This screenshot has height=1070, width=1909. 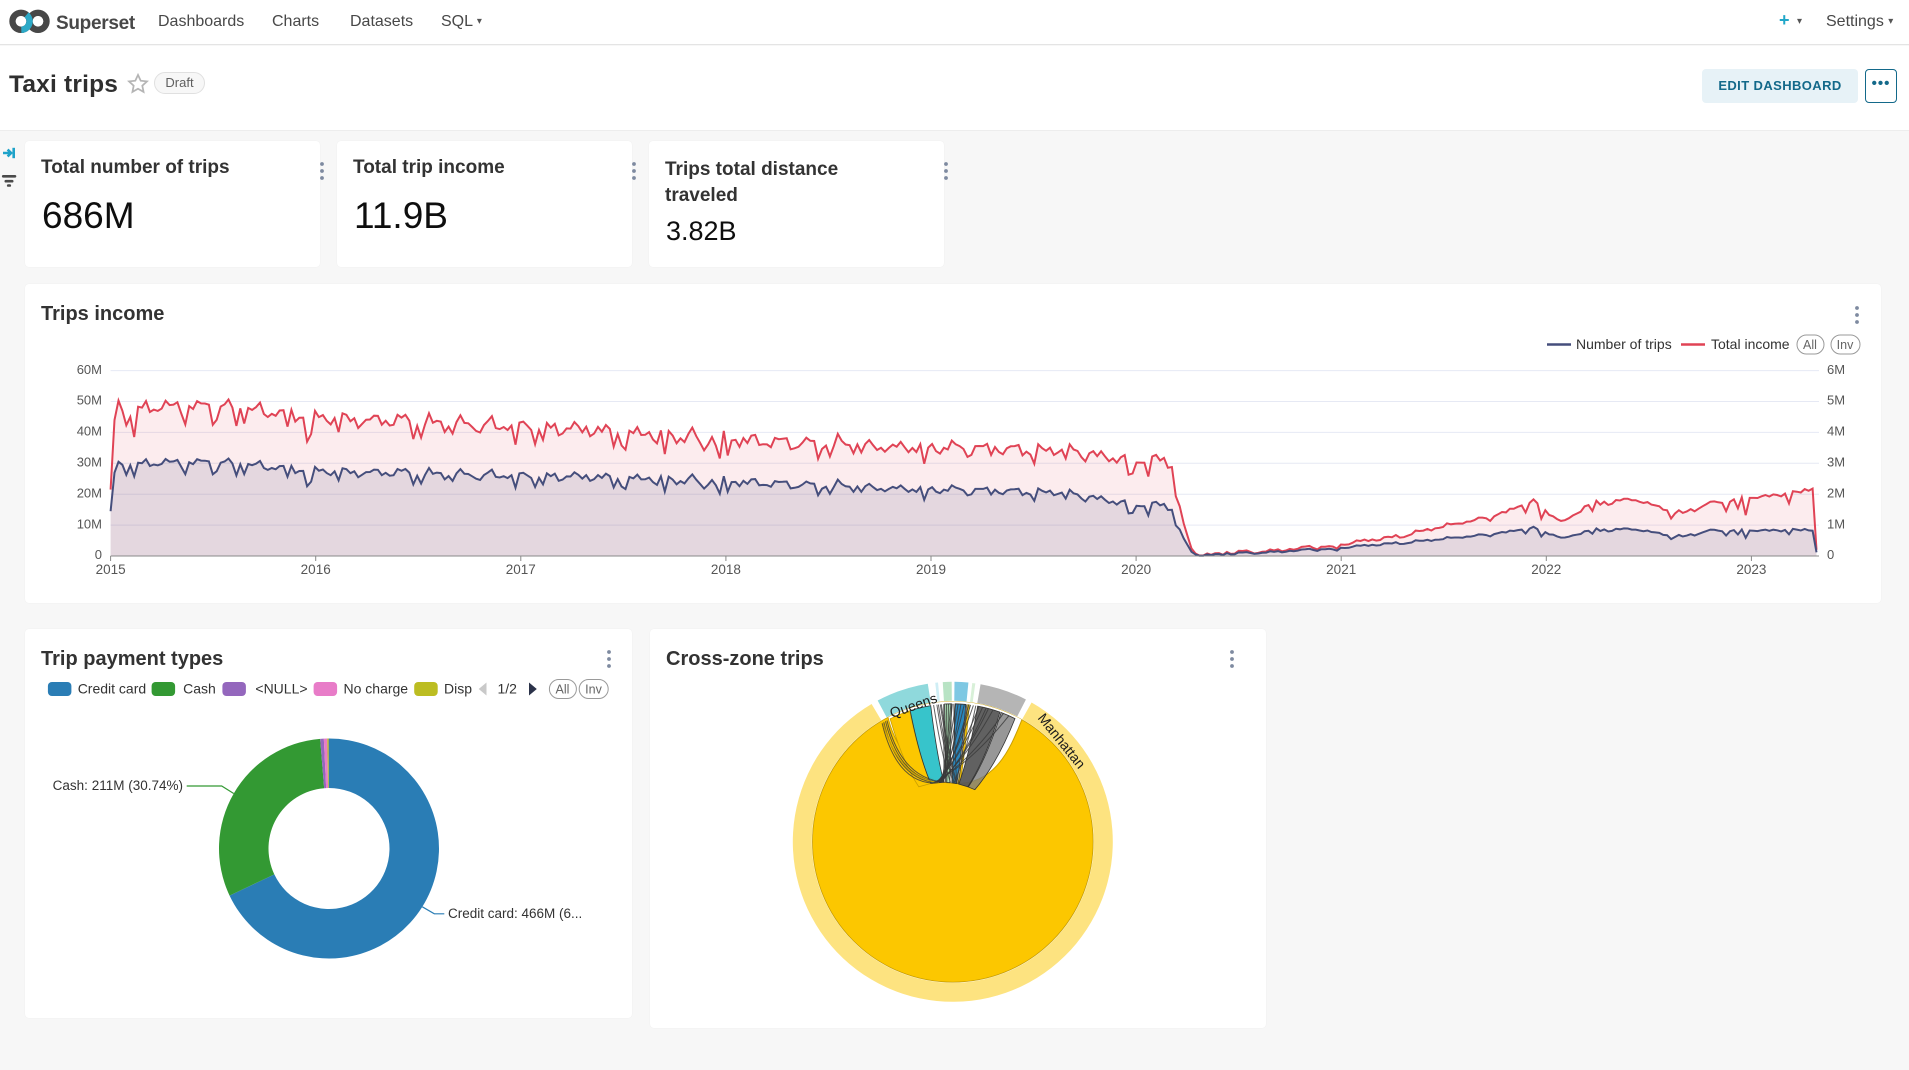 What do you see at coordinates (376, 689) in the screenshot?
I see `svg-text: No charge` at bounding box center [376, 689].